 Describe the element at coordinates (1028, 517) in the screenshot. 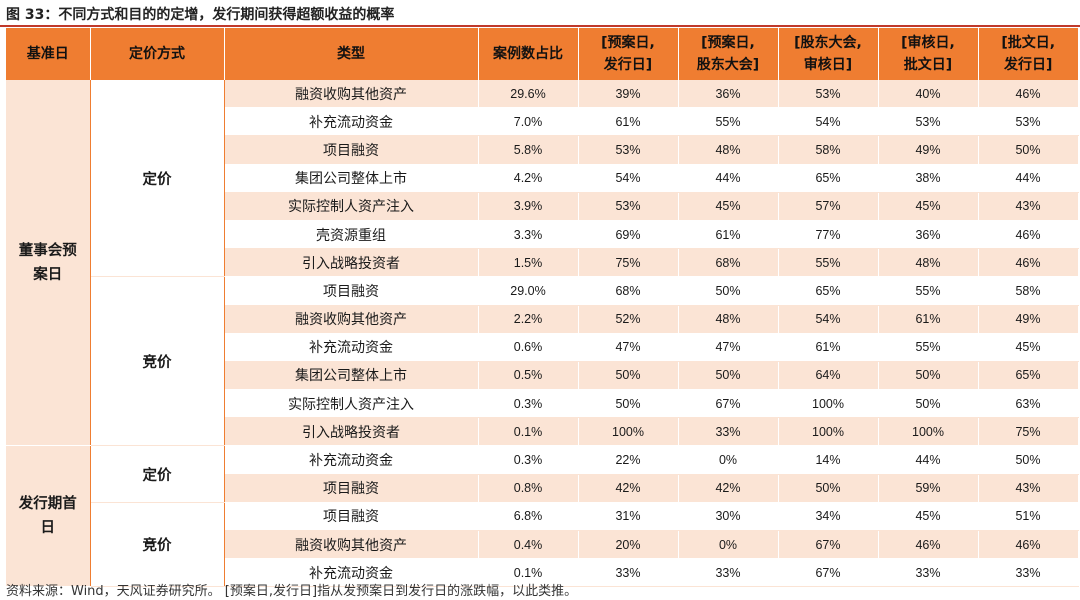

I see `value-cell: 51%` at that location.